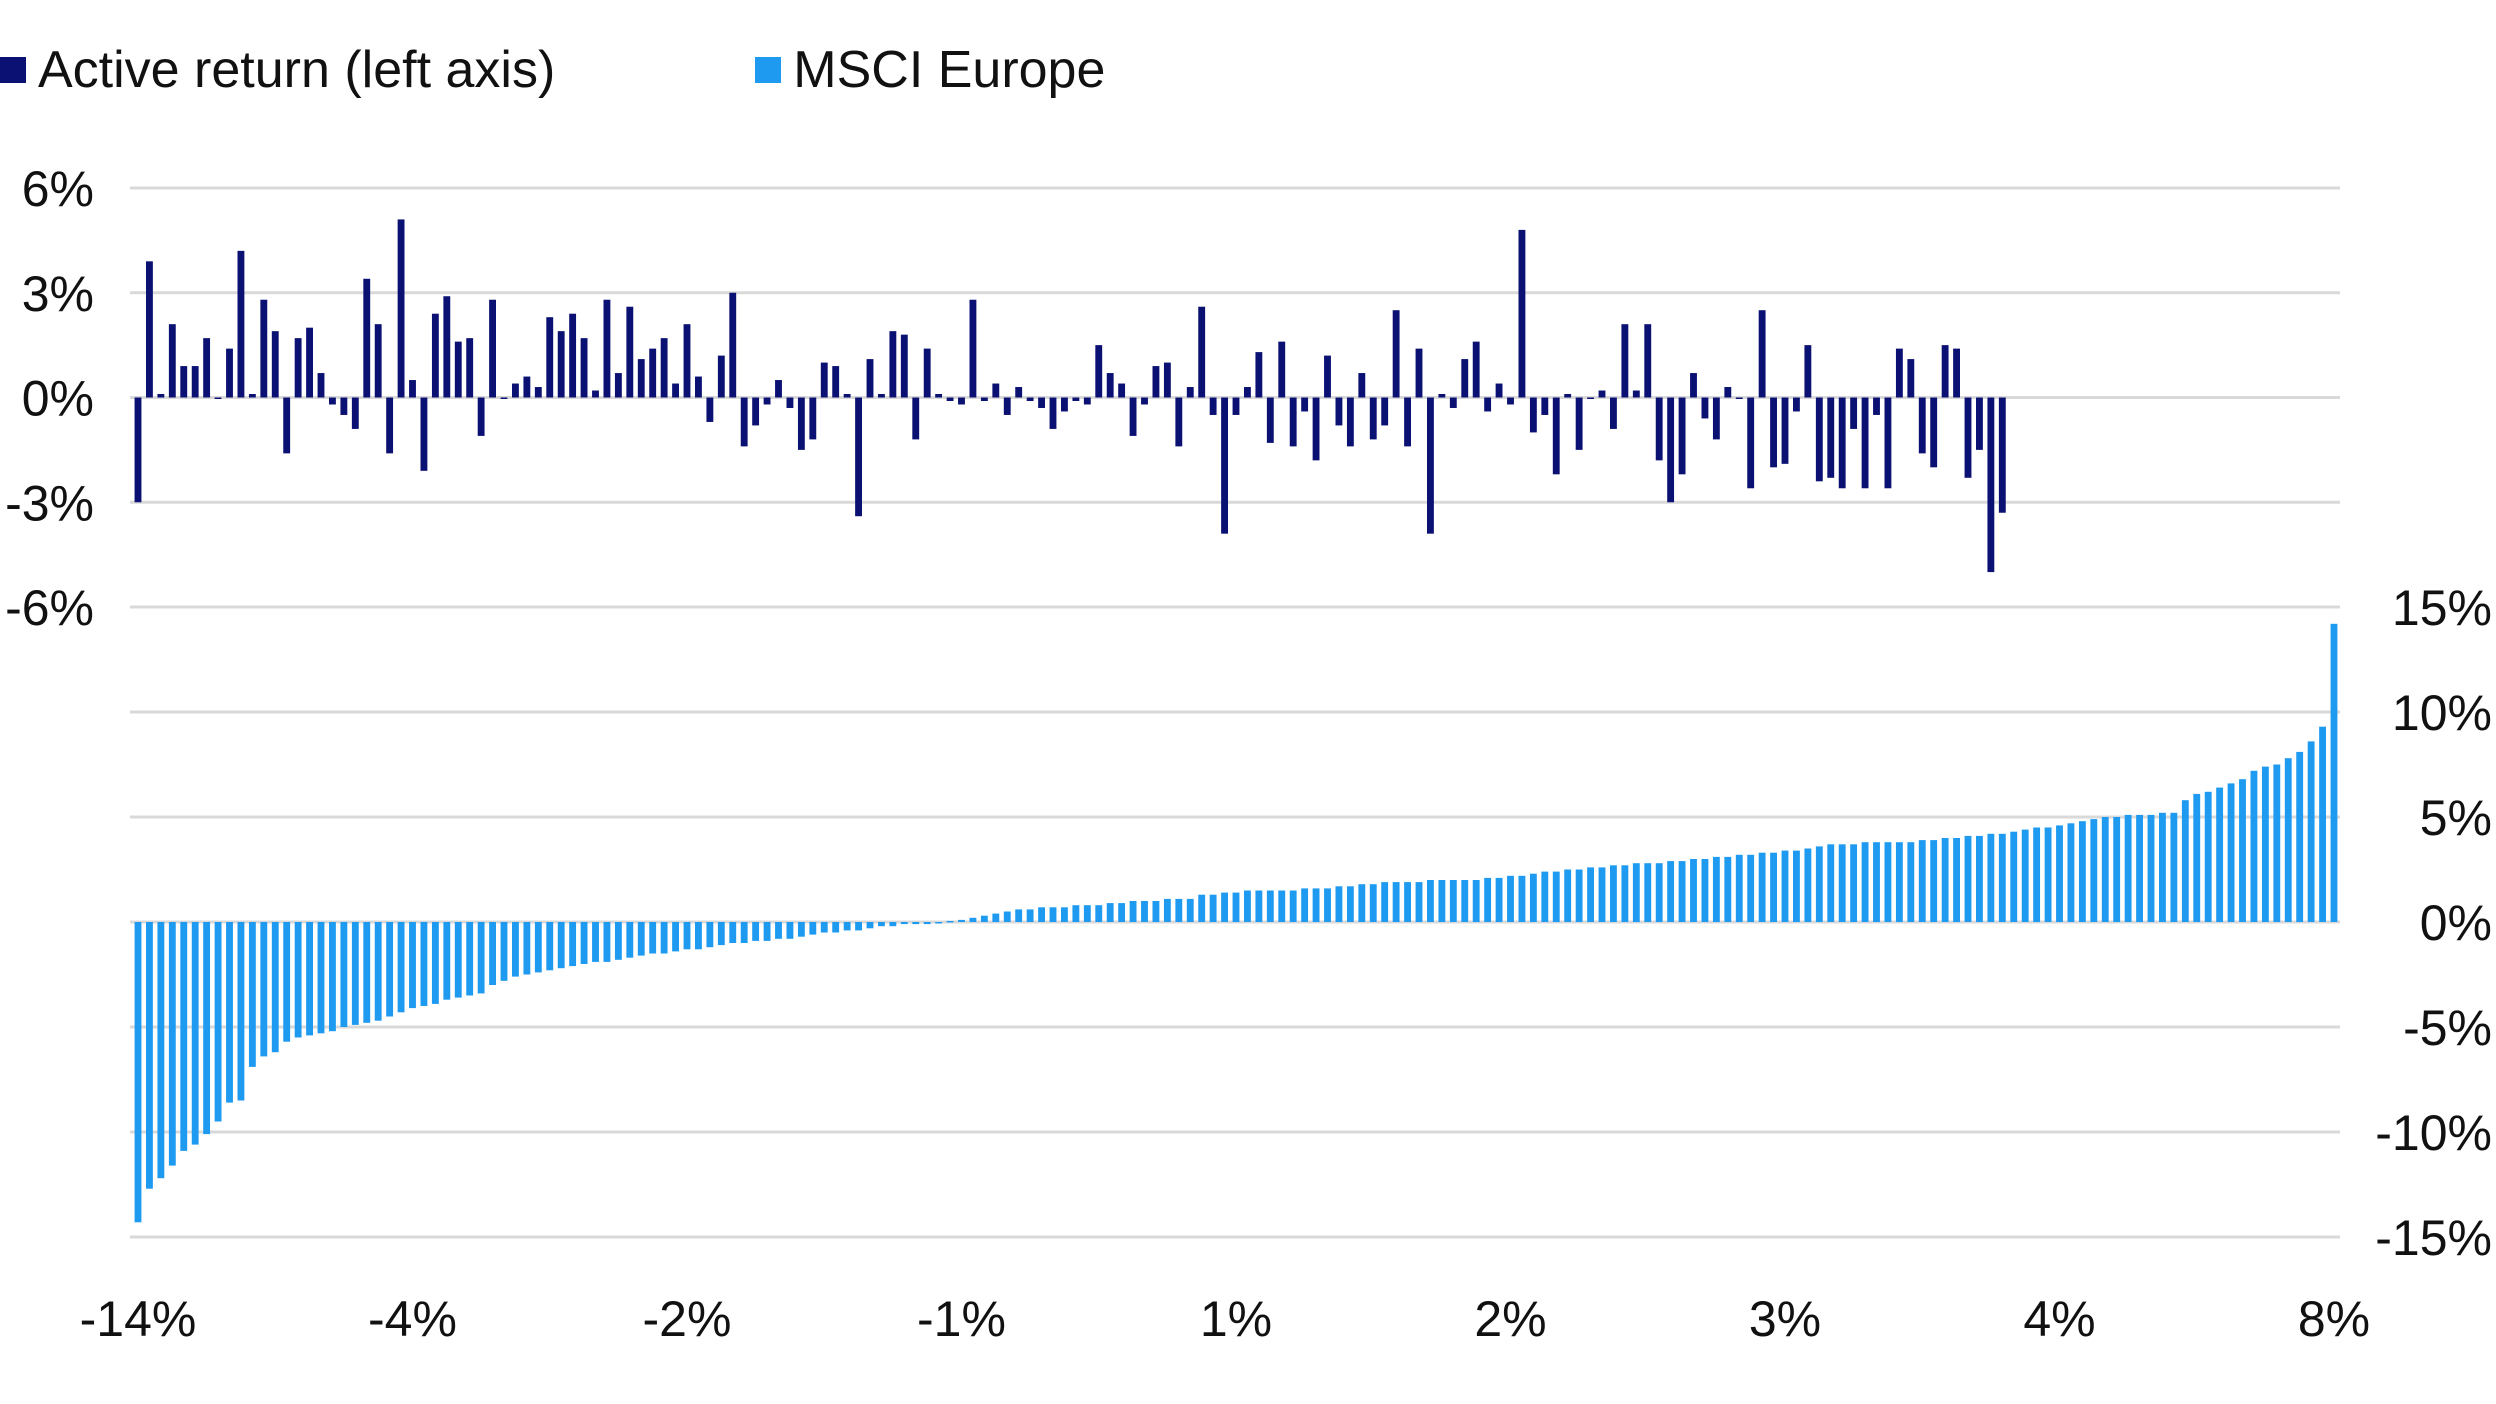 This screenshot has height=1404, width=2496. Describe the element at coordinates (652, 70) in the screenshot. I see `legend: Active return (left axis) MSCI Europe` at that location.